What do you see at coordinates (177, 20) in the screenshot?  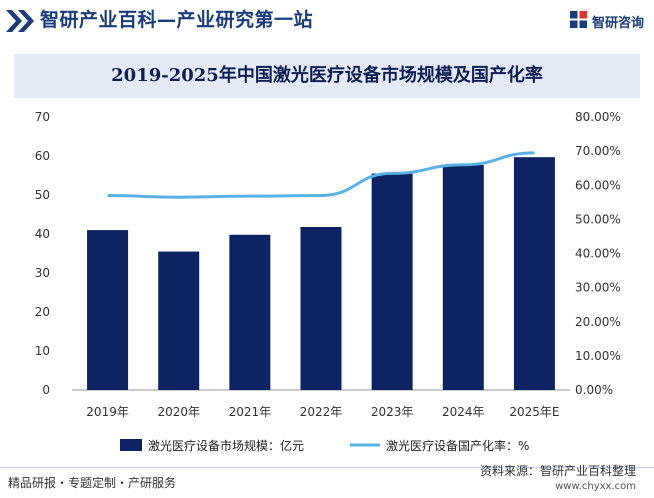 I see `header-title: 智研产业百科—产业研究第一站` at bounding box center [177, 20].